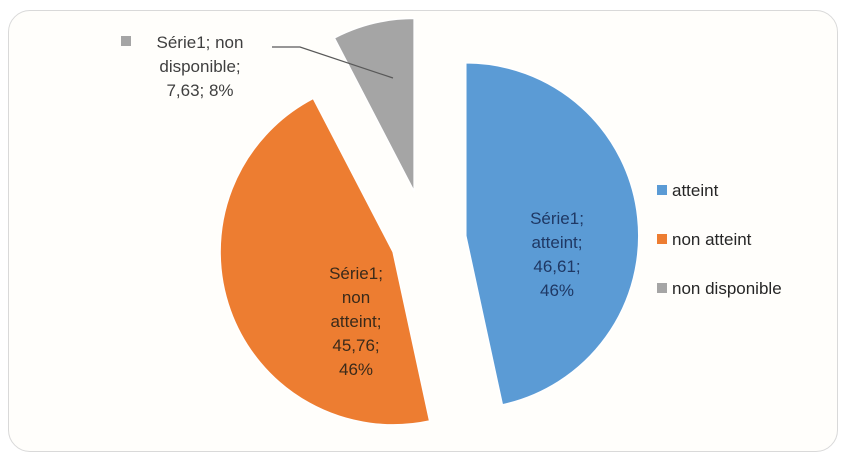 The image size is (850, 462). Describe the element at coordinates (200, 66) in the screenshot. I see `data-label-non-disponible: Série1; non disponible; 7,63; 8%` at that location.